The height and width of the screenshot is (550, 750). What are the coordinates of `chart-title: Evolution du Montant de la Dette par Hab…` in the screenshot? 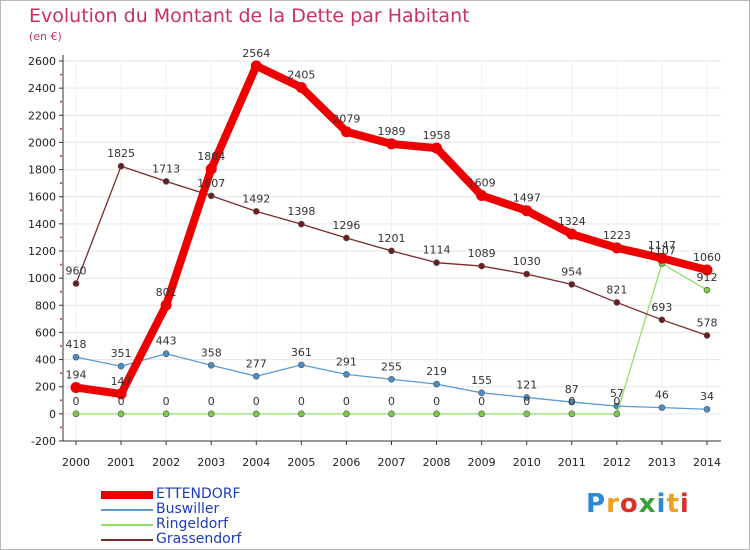 It's located at (249, 16).